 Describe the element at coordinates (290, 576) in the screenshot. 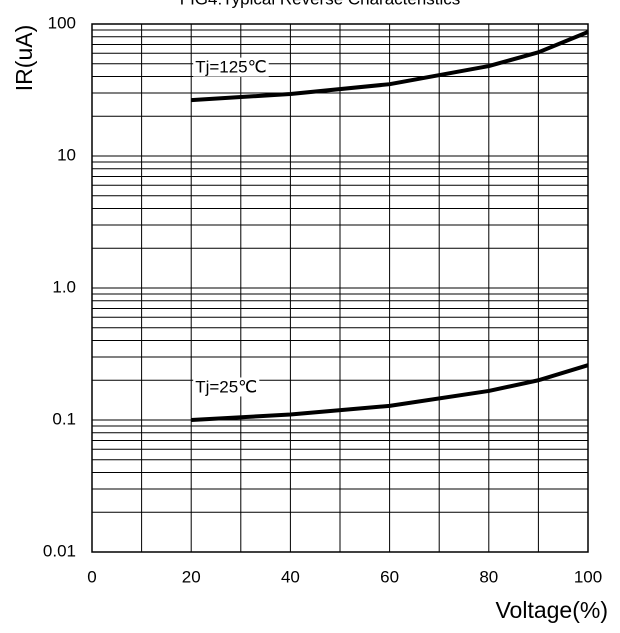

I see `x-tick-label: 40` at that location.